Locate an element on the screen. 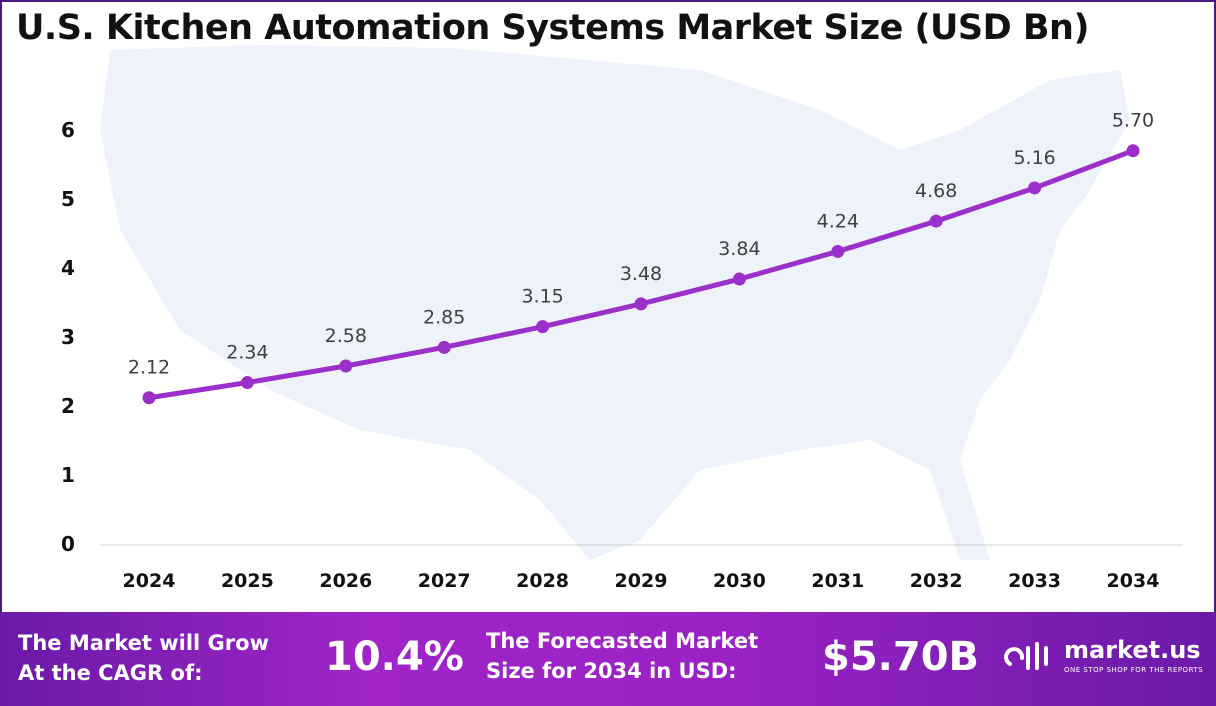 This screenshot has height=706, width=1216. cagr-label-line2: At the CAGR of: is located at coordinates (110, 673).